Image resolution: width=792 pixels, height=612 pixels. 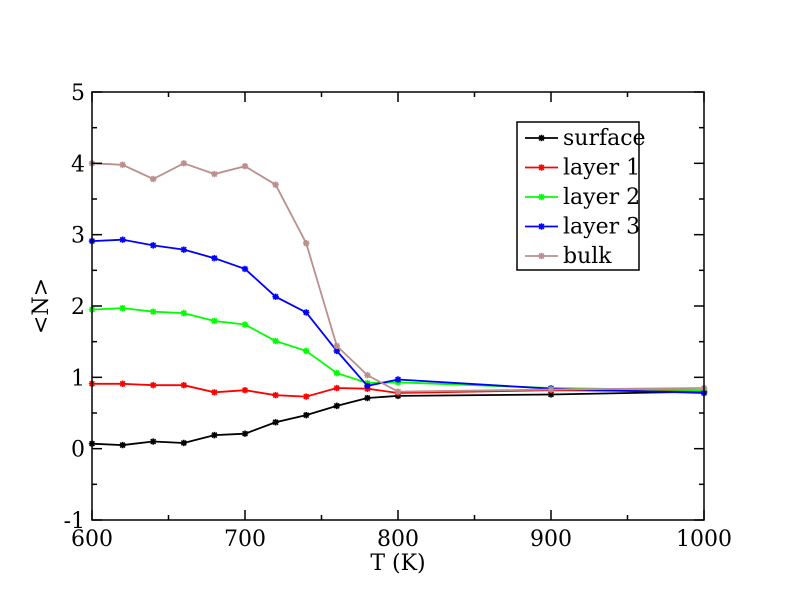 I want to click on x-tick-label: 600, so click(x=92, y=539).